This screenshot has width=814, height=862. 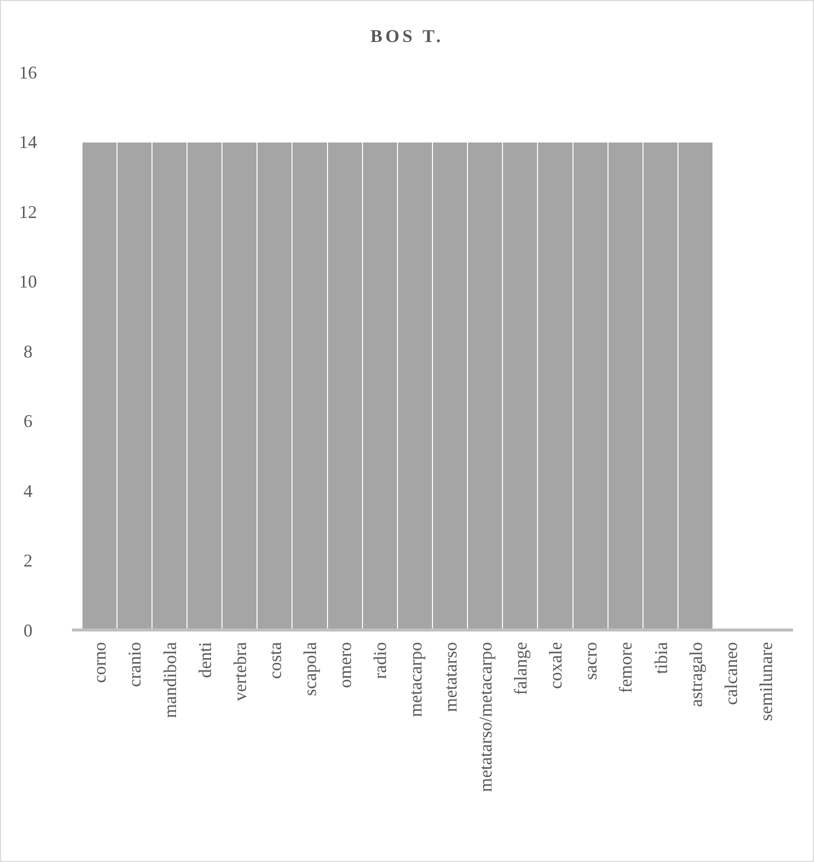 What do you see at coordinates (310, 669) in the screenshot?
I see `x-tick-label: scapola` at bounding box center [310, 669].